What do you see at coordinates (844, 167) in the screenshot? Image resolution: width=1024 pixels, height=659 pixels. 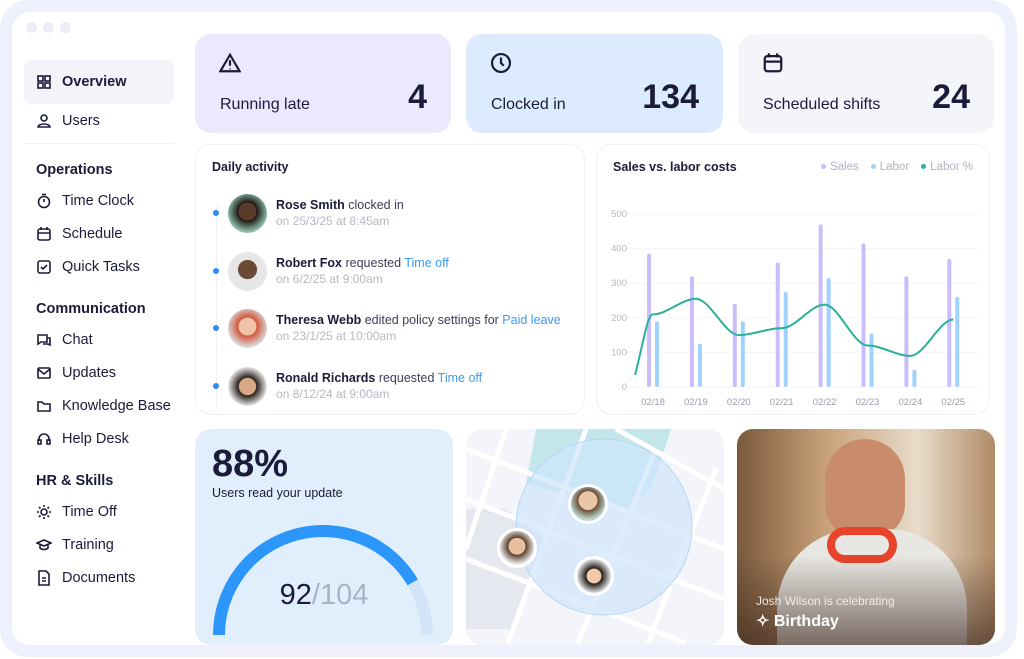 I see `legend-label: Sales` at bounding box center [844, 167].